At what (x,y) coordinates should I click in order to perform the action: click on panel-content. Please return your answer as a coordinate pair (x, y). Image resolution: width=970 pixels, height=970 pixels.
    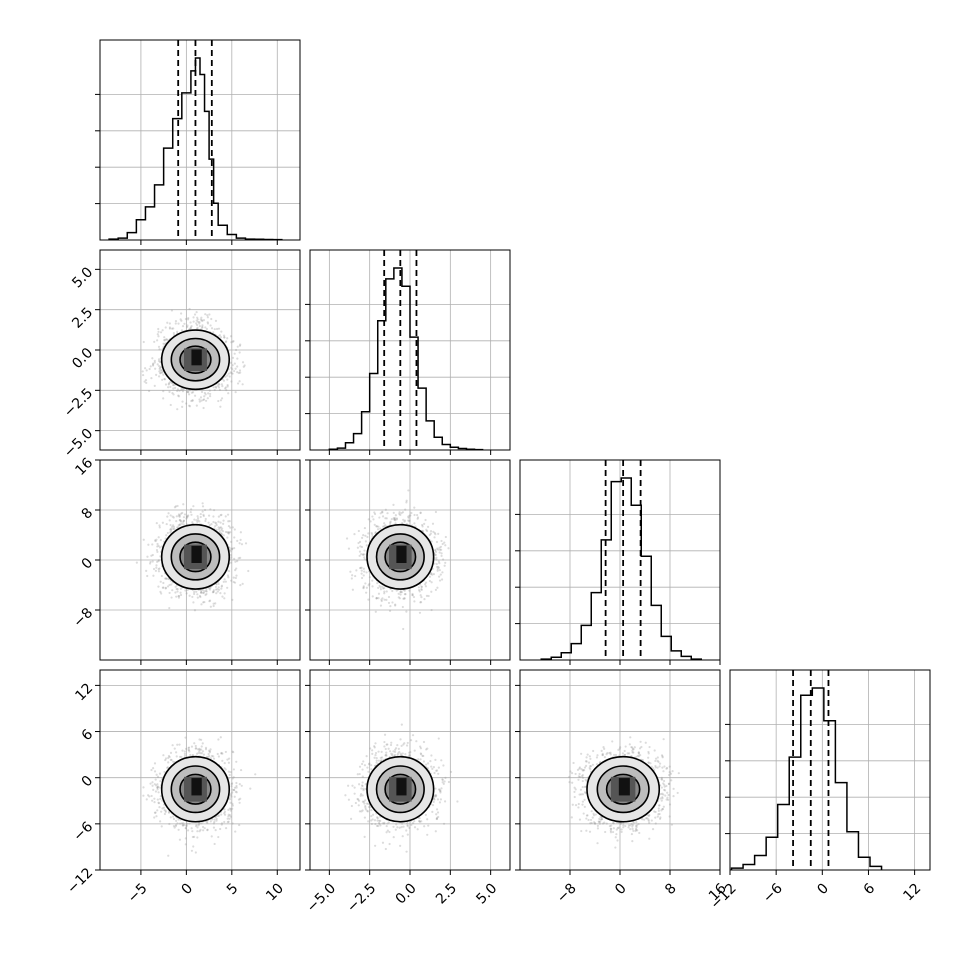
    Looking at the image, I should click on (410, 770).